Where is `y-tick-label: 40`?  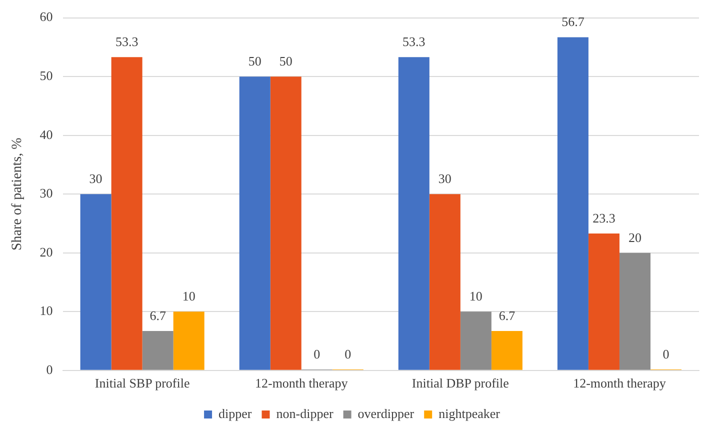
y-tick-label: 40 is located at coordinates (46, 134).